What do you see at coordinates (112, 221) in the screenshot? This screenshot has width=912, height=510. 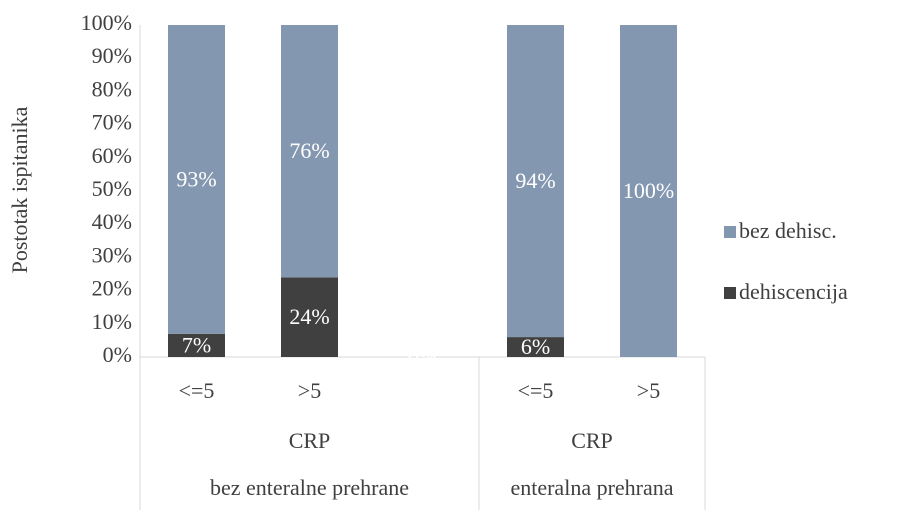 I see `y-tick-label: 40%` at bounding box center [112, 221].